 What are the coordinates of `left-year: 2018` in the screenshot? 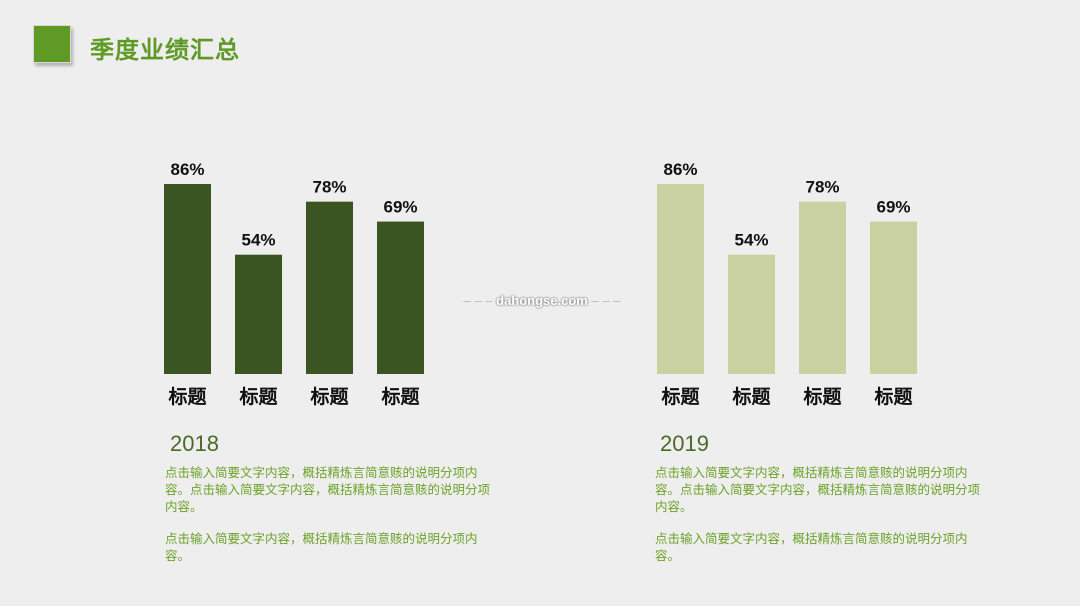 It's located at (194, 443).